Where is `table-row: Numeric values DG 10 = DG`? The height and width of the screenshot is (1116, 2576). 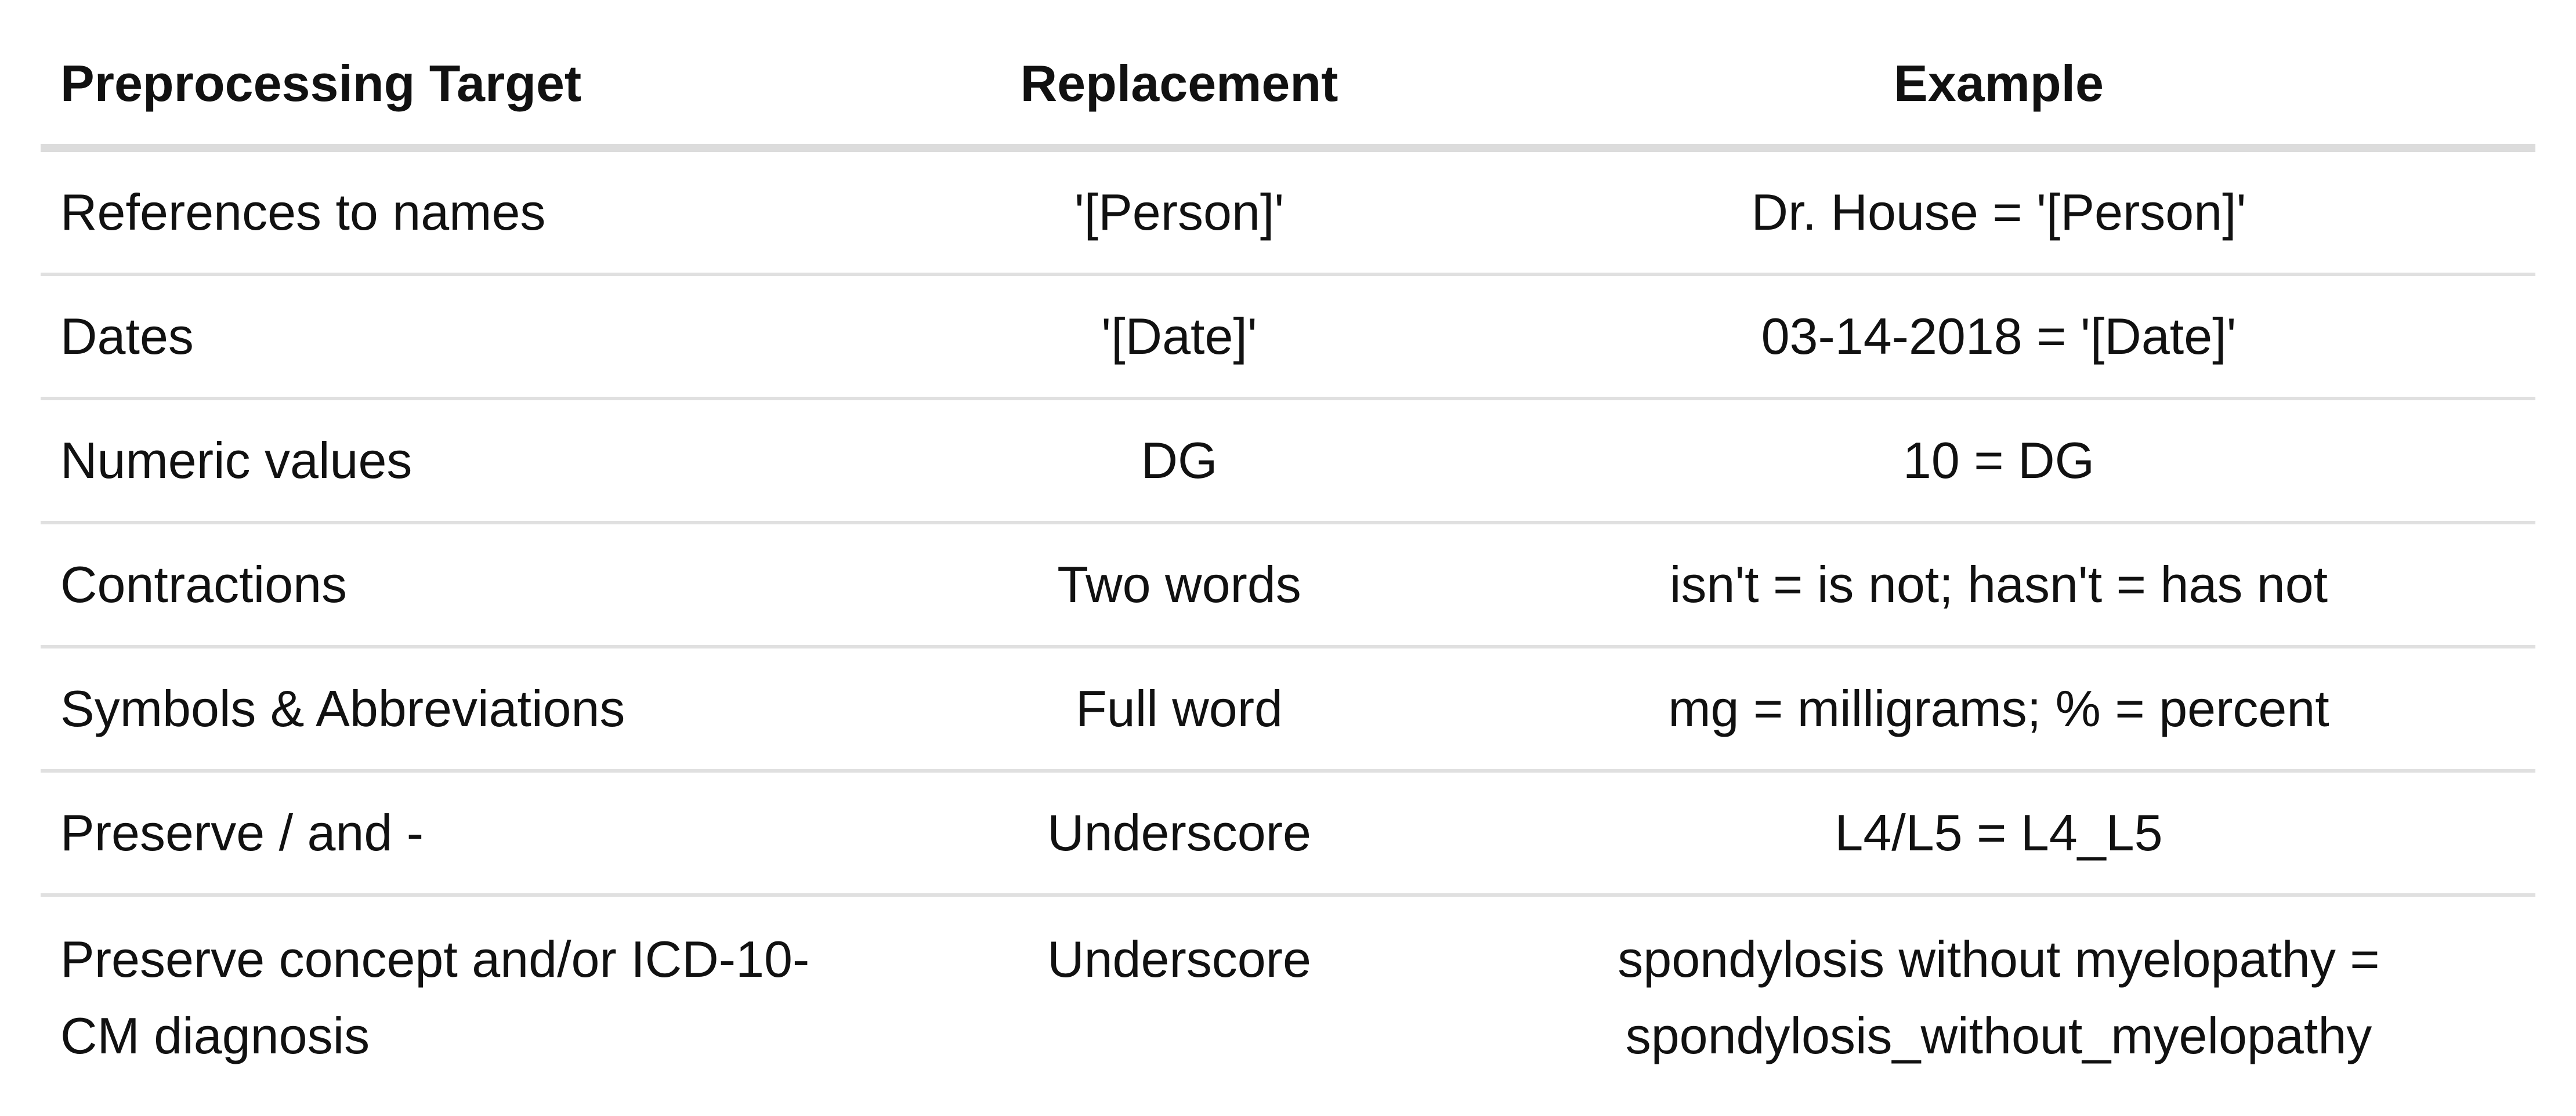 table-row: Numeric values DG 10 = DG is located at coordinates (1288, 461).